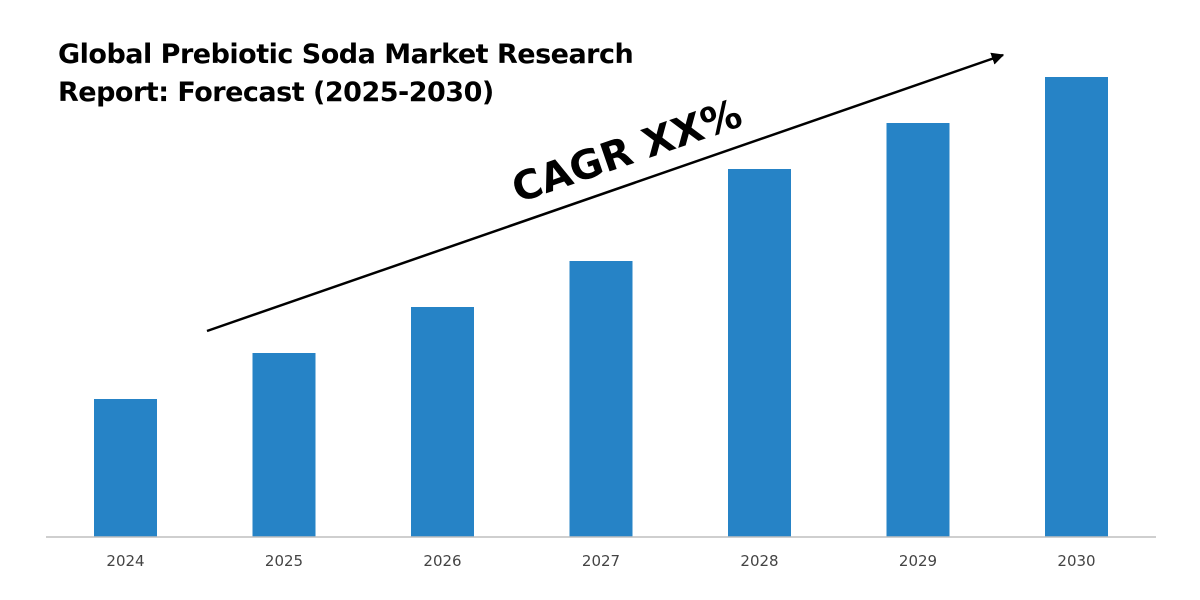  I want to click on x-tick-label-2025: 2025, so click(284, 561).